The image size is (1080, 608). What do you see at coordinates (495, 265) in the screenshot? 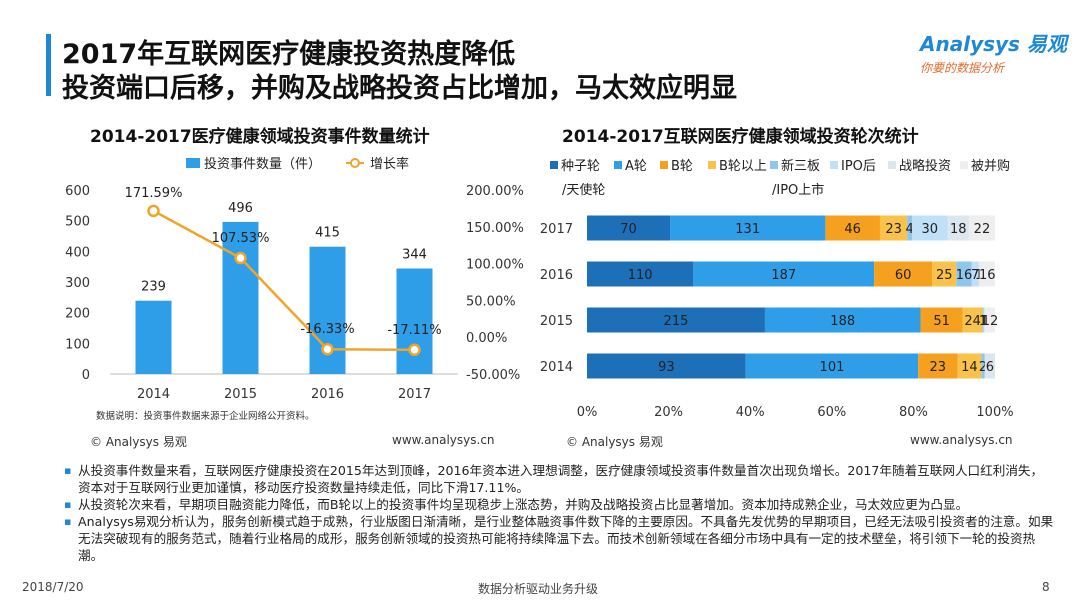
I see `y2-tick-label: 100.00%` at bounding box center [495, 265].